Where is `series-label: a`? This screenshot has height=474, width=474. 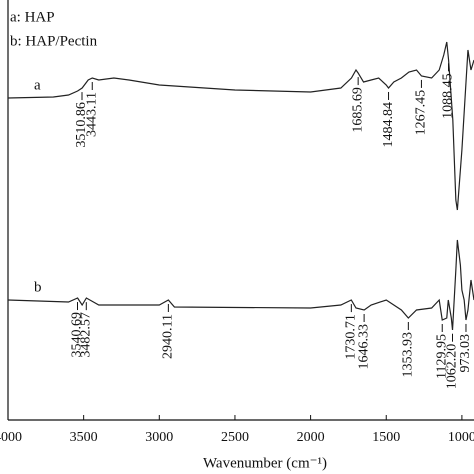
series-label: a is located at coordinates (37, 85).